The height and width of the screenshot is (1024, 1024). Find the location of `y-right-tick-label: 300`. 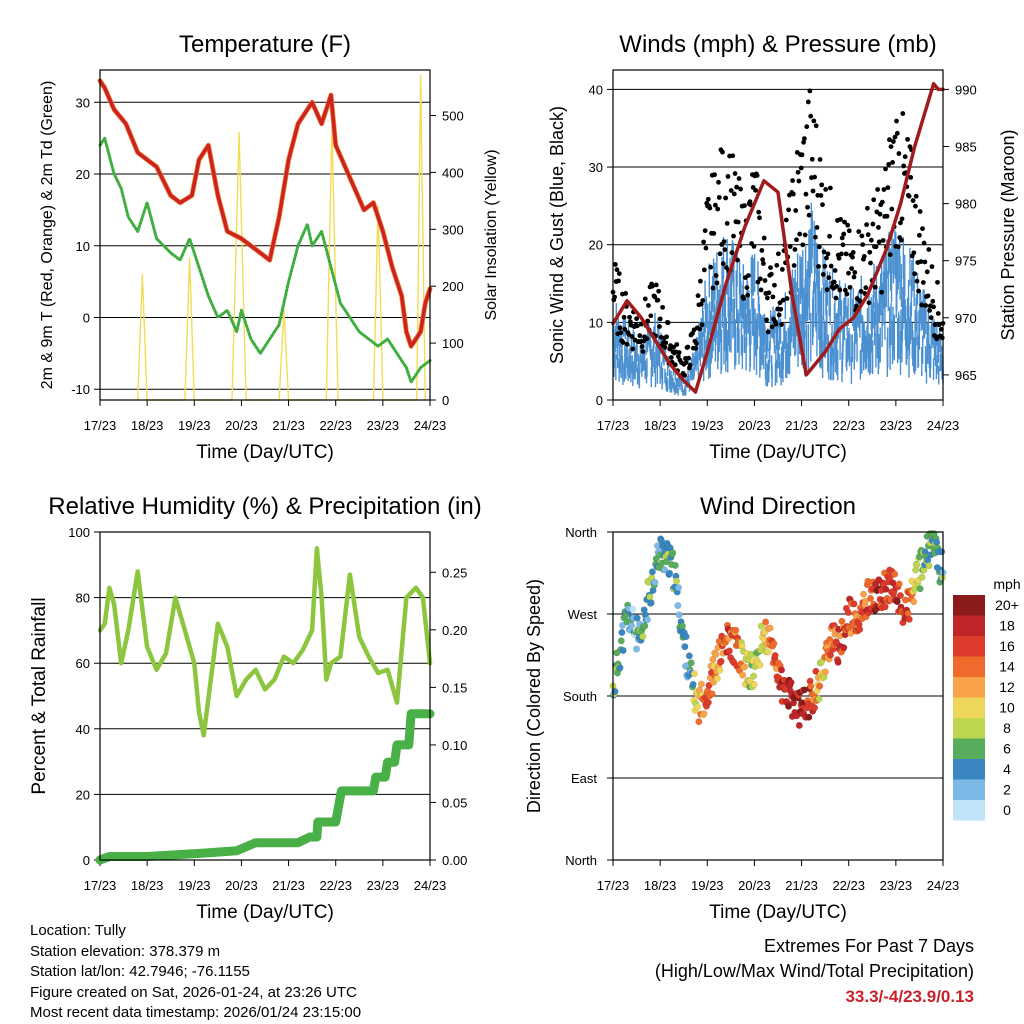

y-right-tick-label: 300 is located at coordinates (453, 229).